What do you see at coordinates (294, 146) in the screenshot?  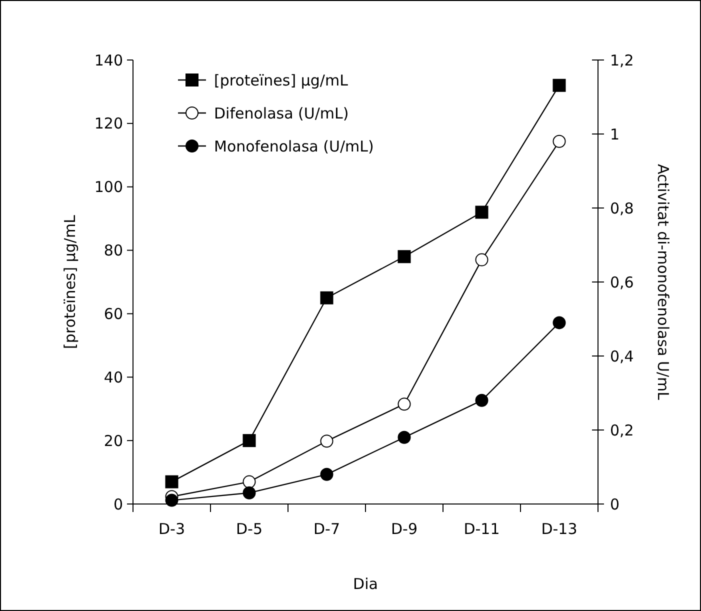 I see `legend-label: Monofenolasa (U/mL)` at bounding box center [294, 146].